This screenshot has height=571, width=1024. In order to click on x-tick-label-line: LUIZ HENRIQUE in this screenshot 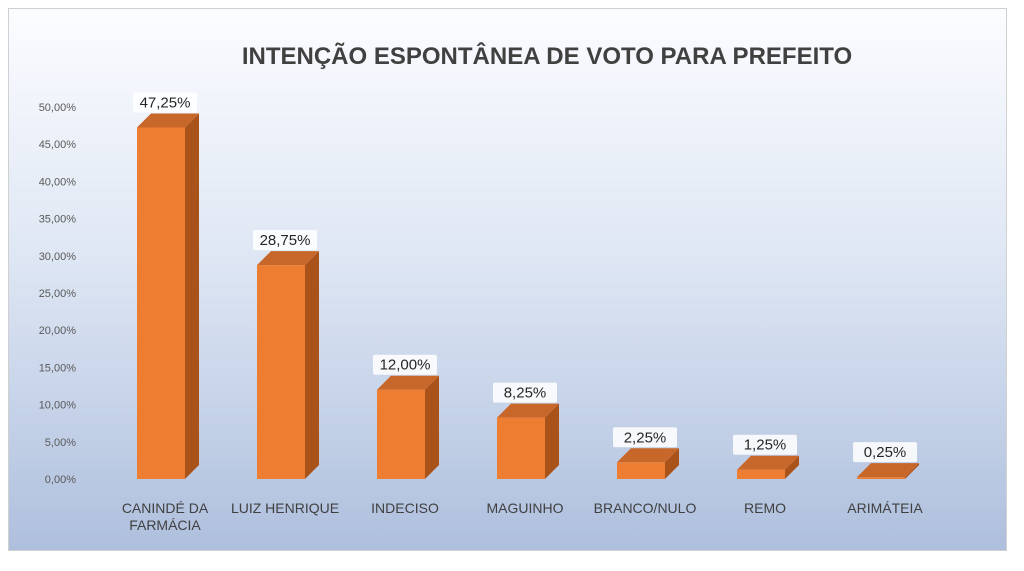, I will do `click(285, 508)`.